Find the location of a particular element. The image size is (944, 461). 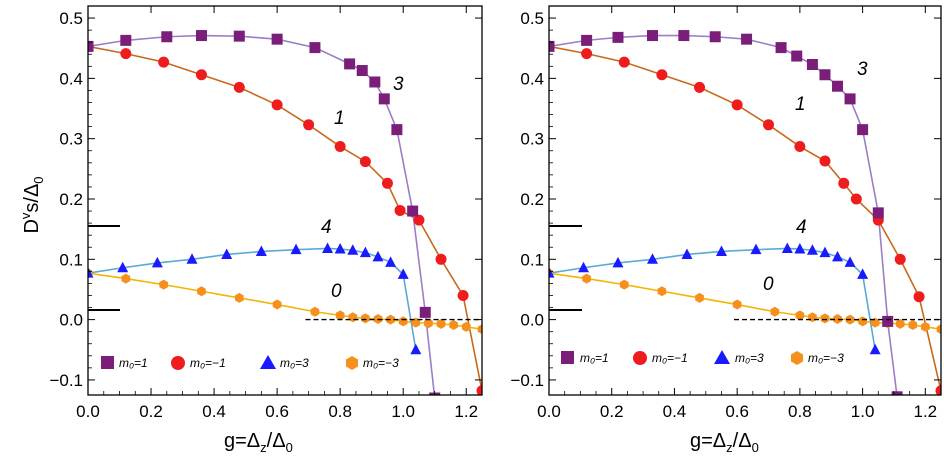

right-y-tick-label: 0.1 is located at coordinates (532, 259).